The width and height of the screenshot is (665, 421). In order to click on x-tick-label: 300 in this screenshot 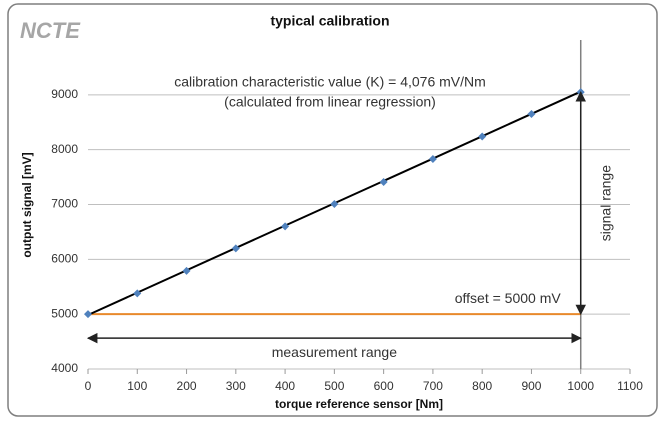, I will do `click(236, 386)`.